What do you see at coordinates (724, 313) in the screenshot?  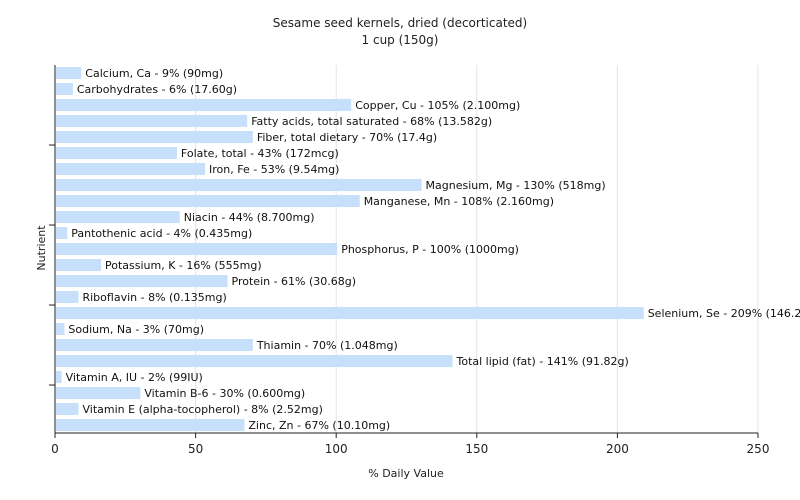 I see `bar-label: Selenium, Se - 209% (146.2mcg)` at bounding box center [724, 313].